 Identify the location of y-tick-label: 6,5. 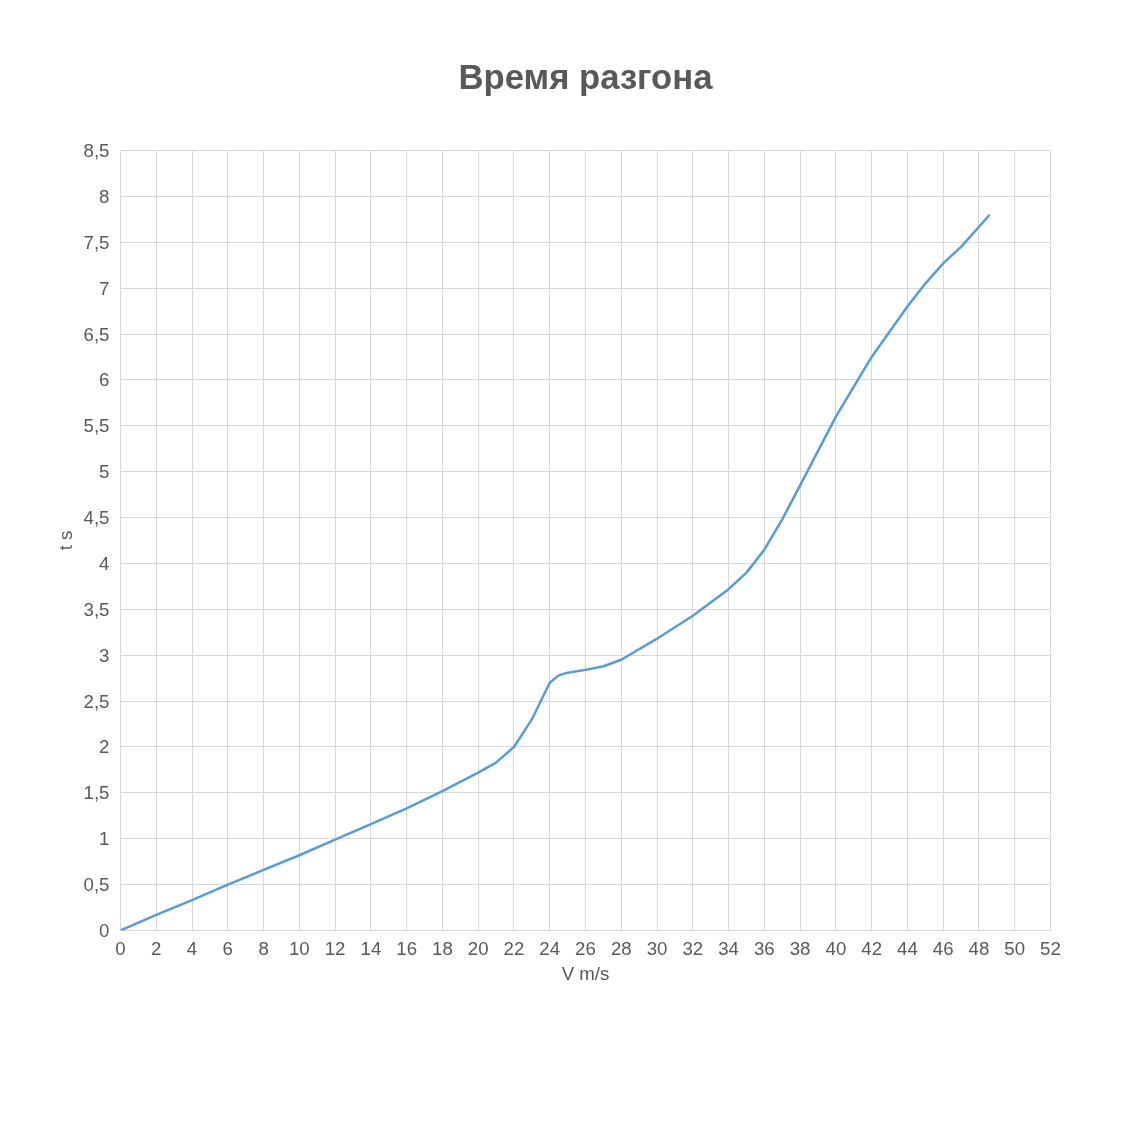
(96, 334).